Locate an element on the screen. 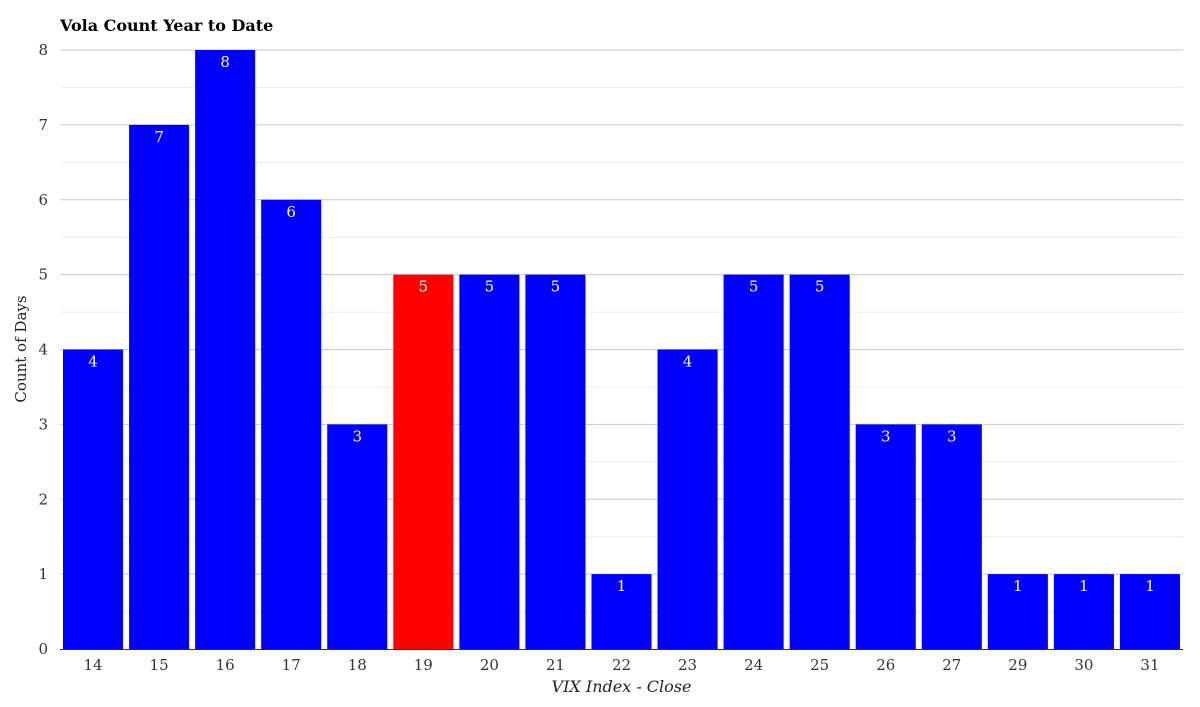  data-label-21: 5 is located at coordinates (556, 287).